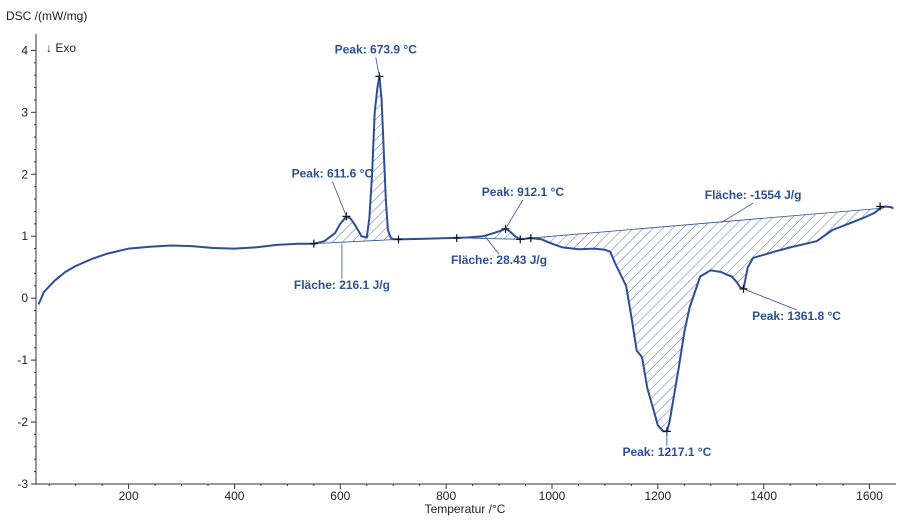 Image resolution: width=902 pixels, height=521 pixels. Describe the element at coordinates (523, 192) in the screenshot. I see `annotation-label: Peak: 912.1 °C` at that location.